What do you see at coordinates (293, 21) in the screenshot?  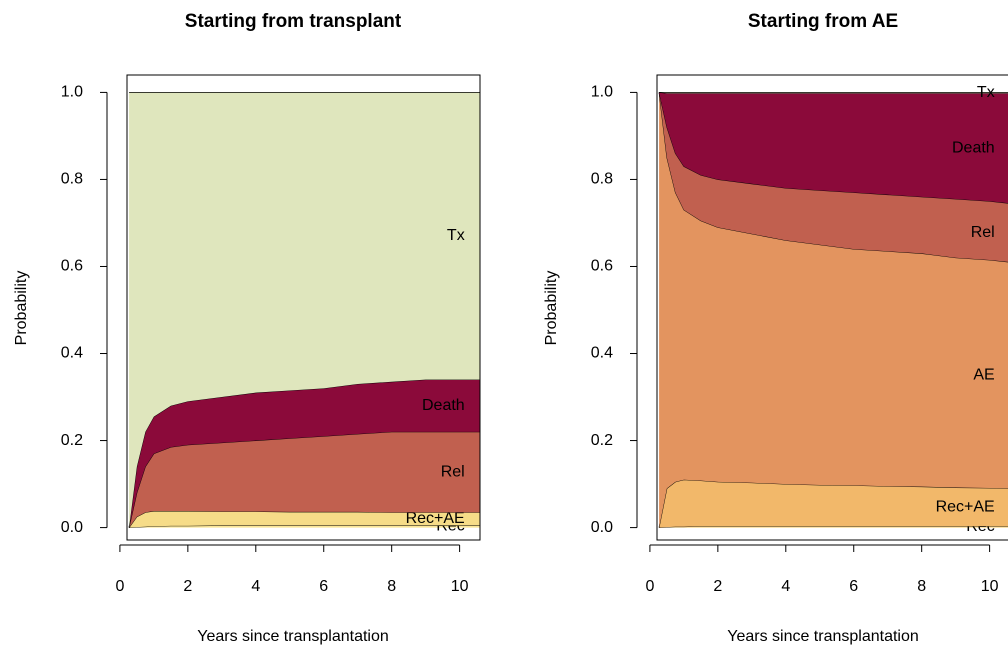 I see `chart-title: Starting from transplant` at bounding box center [293, 21].